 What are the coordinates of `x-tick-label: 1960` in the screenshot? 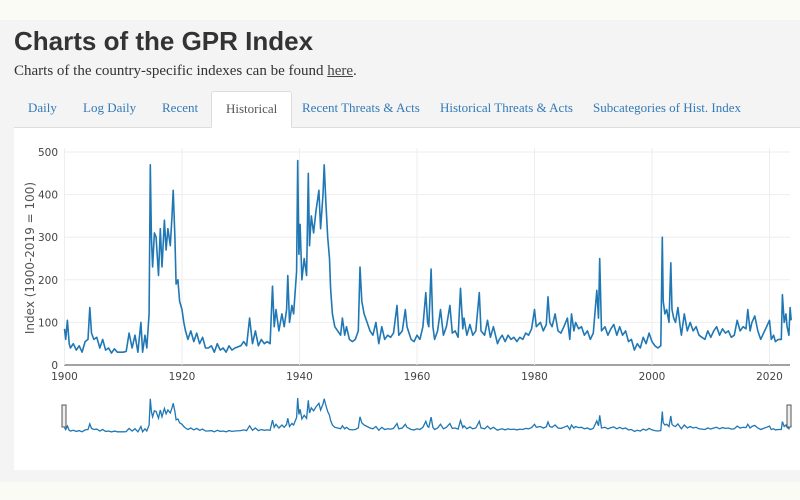 It's located at (417, 377).